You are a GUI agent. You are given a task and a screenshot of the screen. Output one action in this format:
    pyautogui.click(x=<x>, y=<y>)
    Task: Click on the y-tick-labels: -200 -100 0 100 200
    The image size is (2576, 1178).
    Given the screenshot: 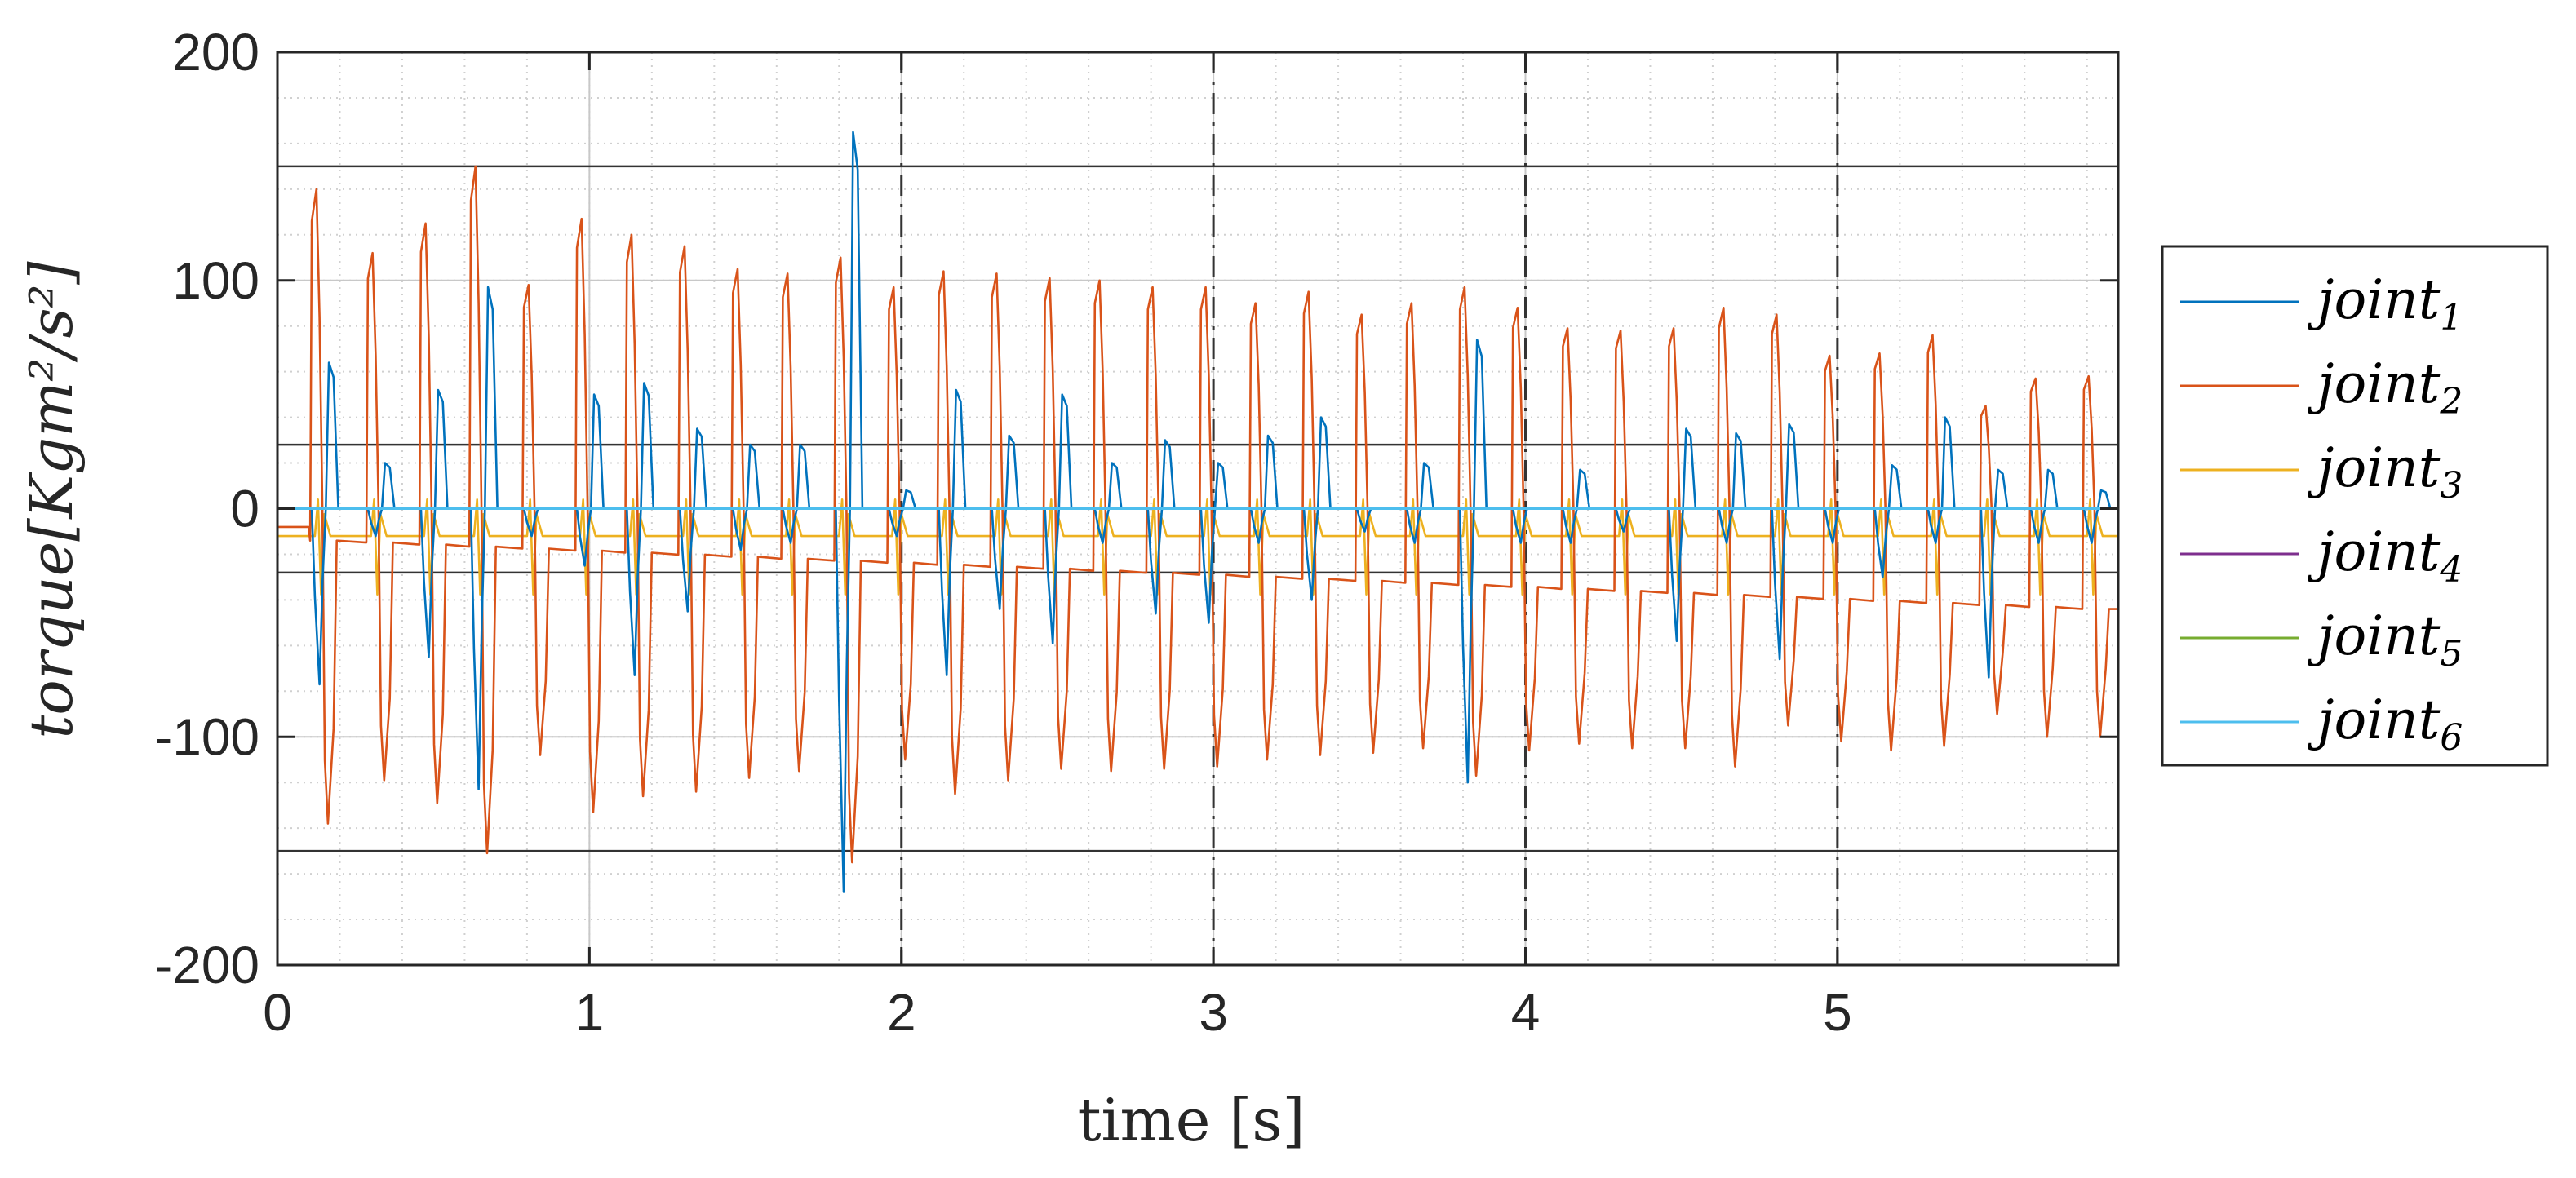 What is the action you would take?
    pyautogui.click(x=207, y=508)
    